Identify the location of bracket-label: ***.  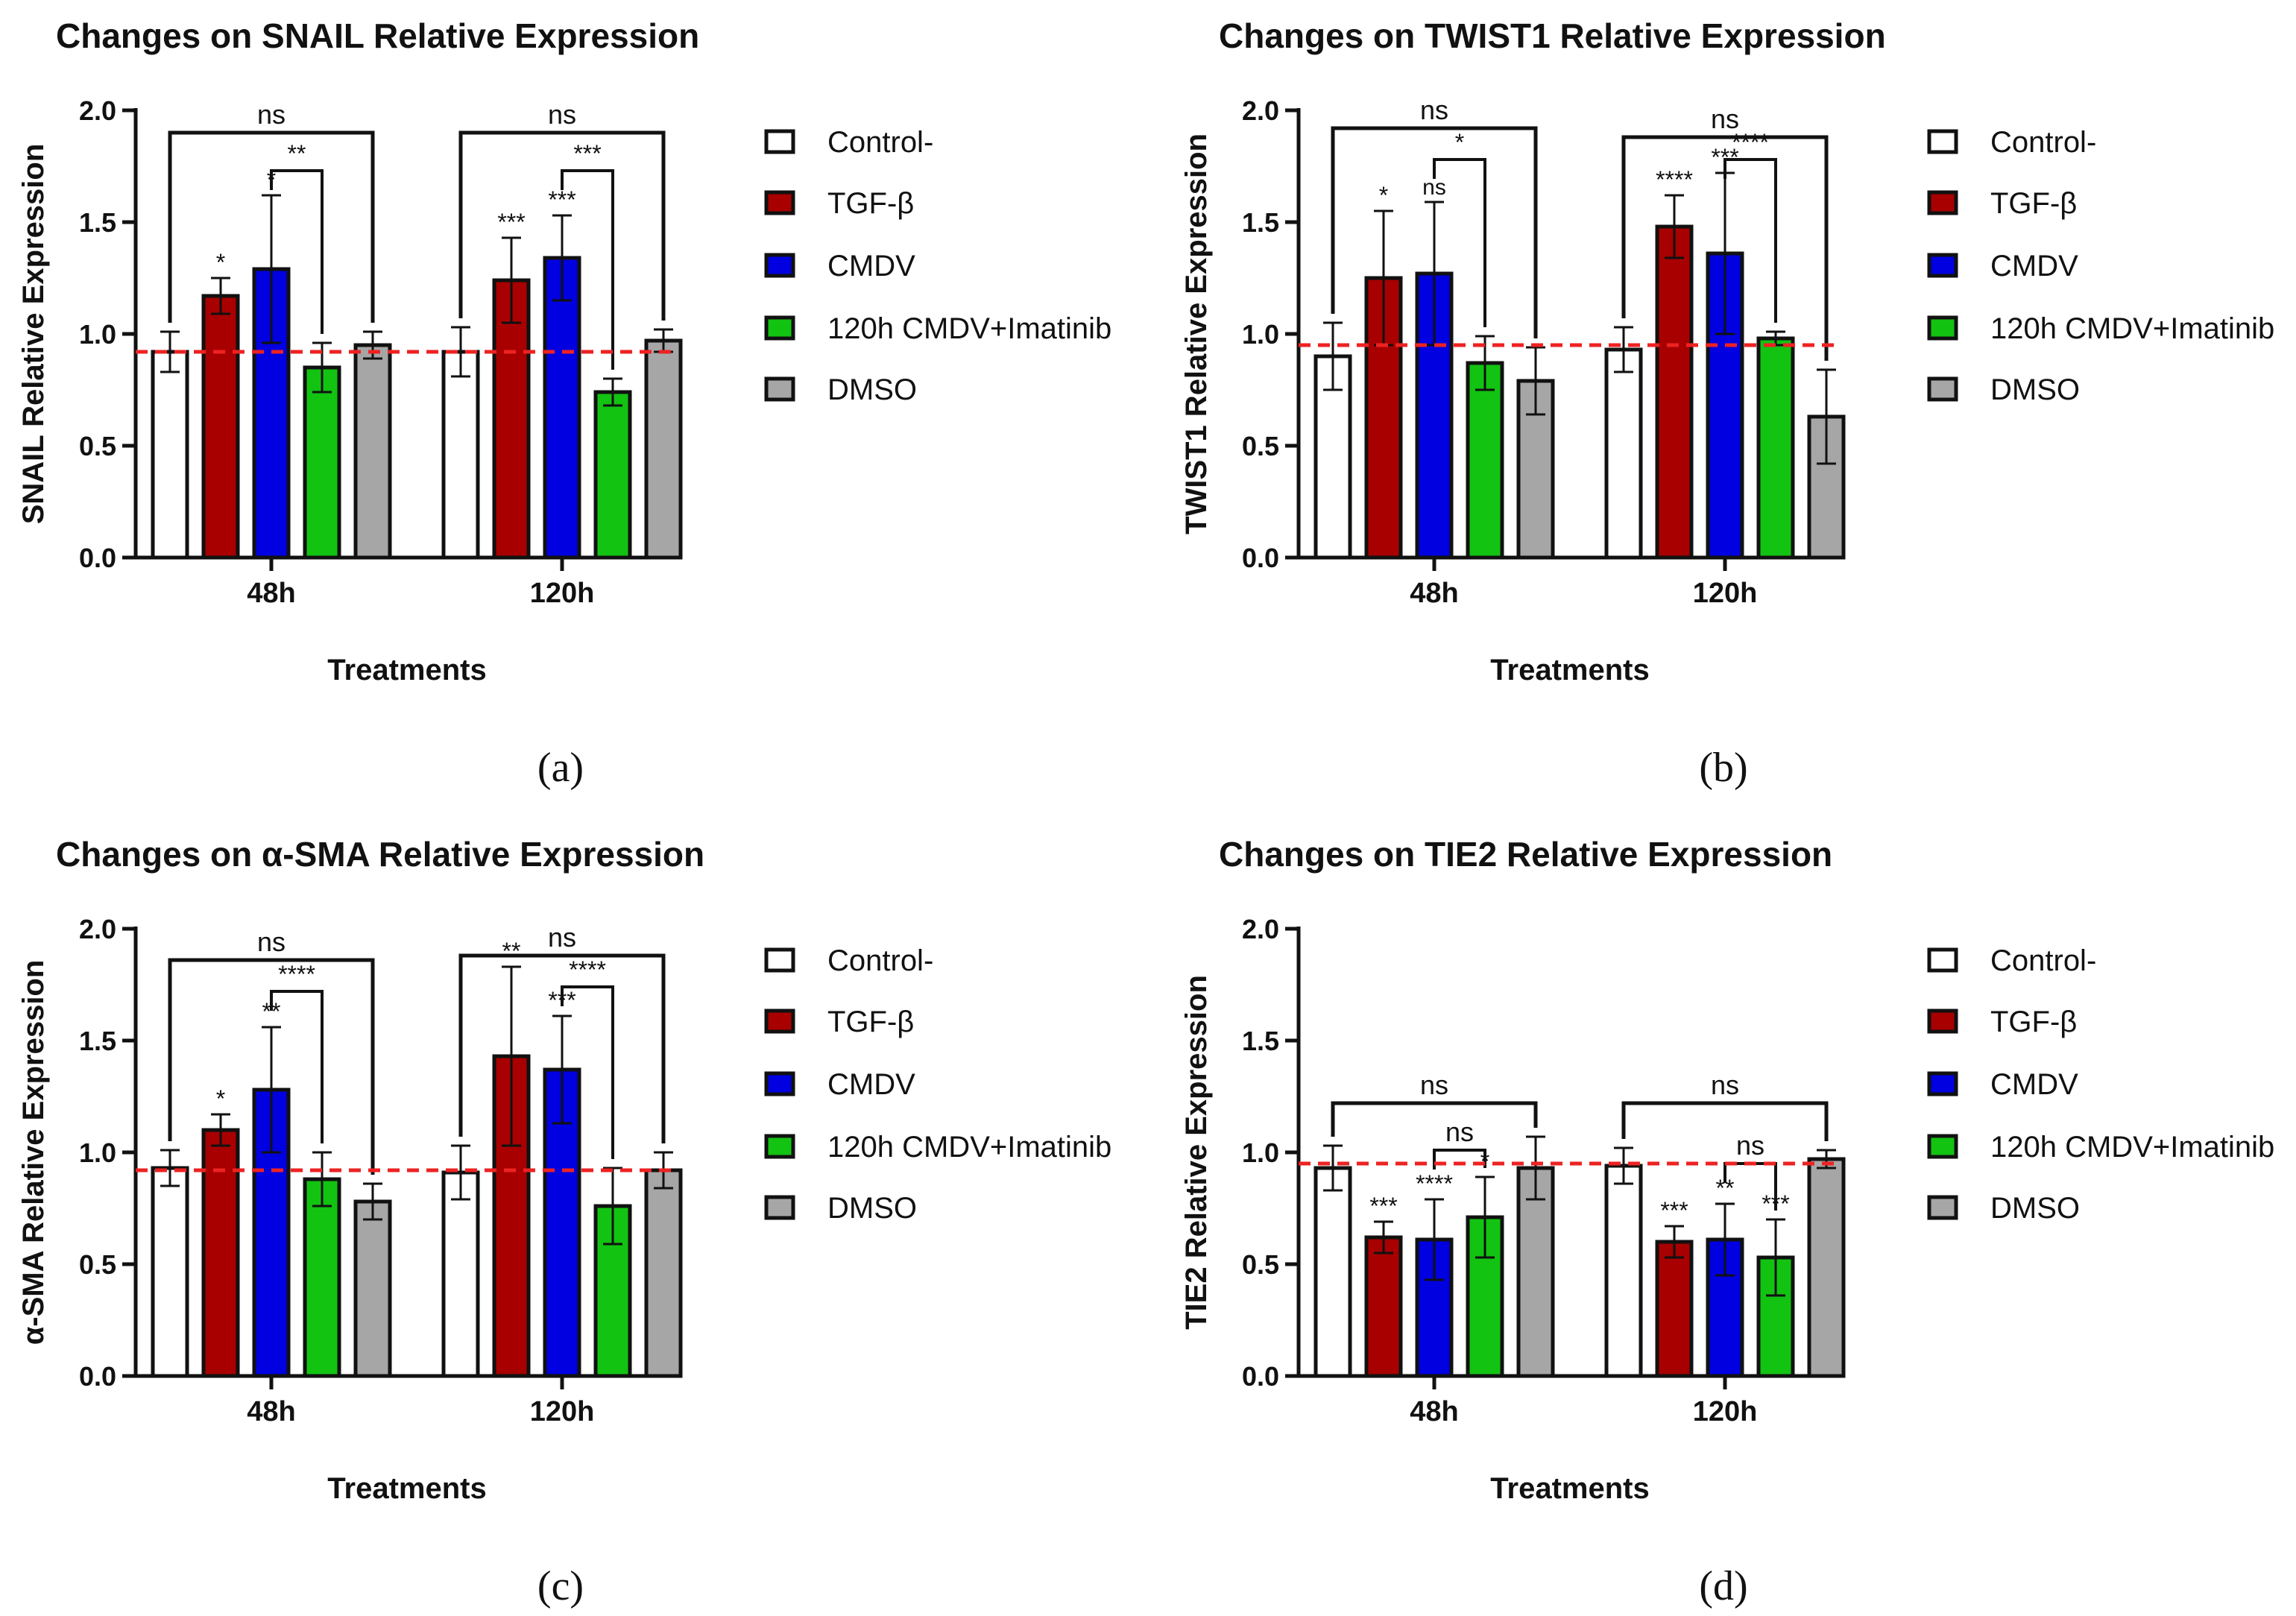
(587, 153).